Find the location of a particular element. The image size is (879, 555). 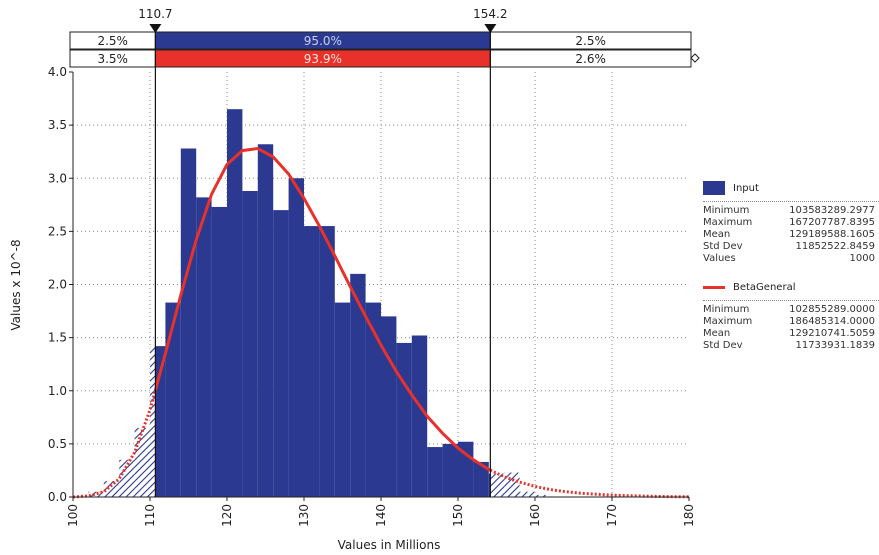

fit-stat-row: Mean 129210741.5059 is located at coordinates (791, 334).